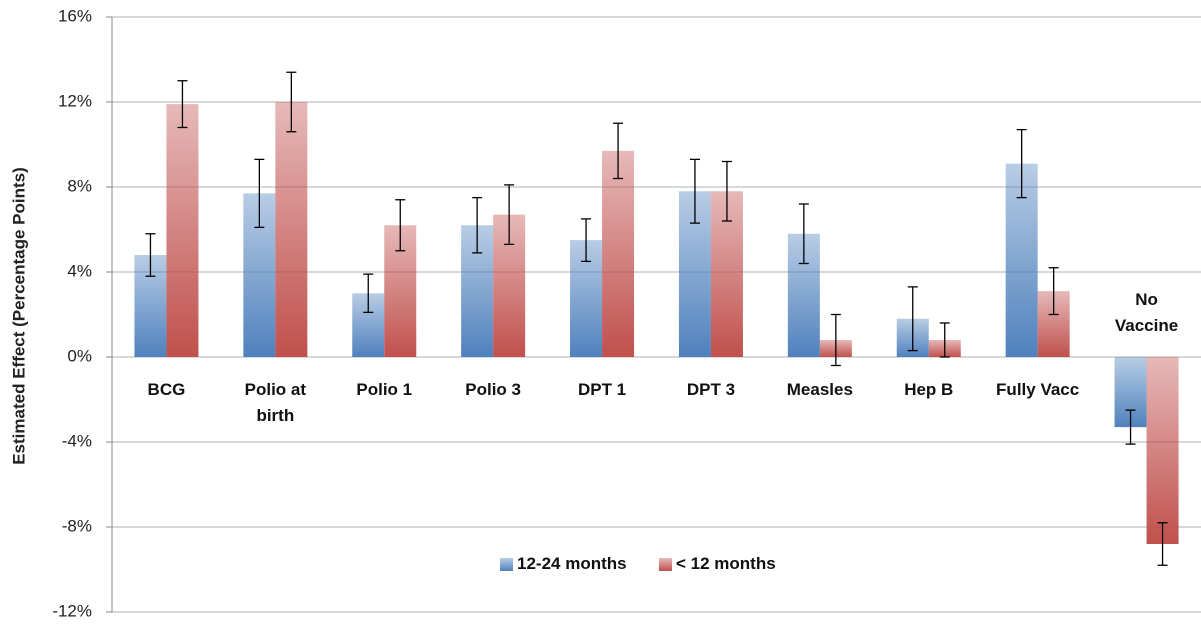 The height and width of the screenshot is (624, 1201). Describe the element at coordinates (75, 100) in the screenshot. I see `y-tick-label: 12%` at that location.